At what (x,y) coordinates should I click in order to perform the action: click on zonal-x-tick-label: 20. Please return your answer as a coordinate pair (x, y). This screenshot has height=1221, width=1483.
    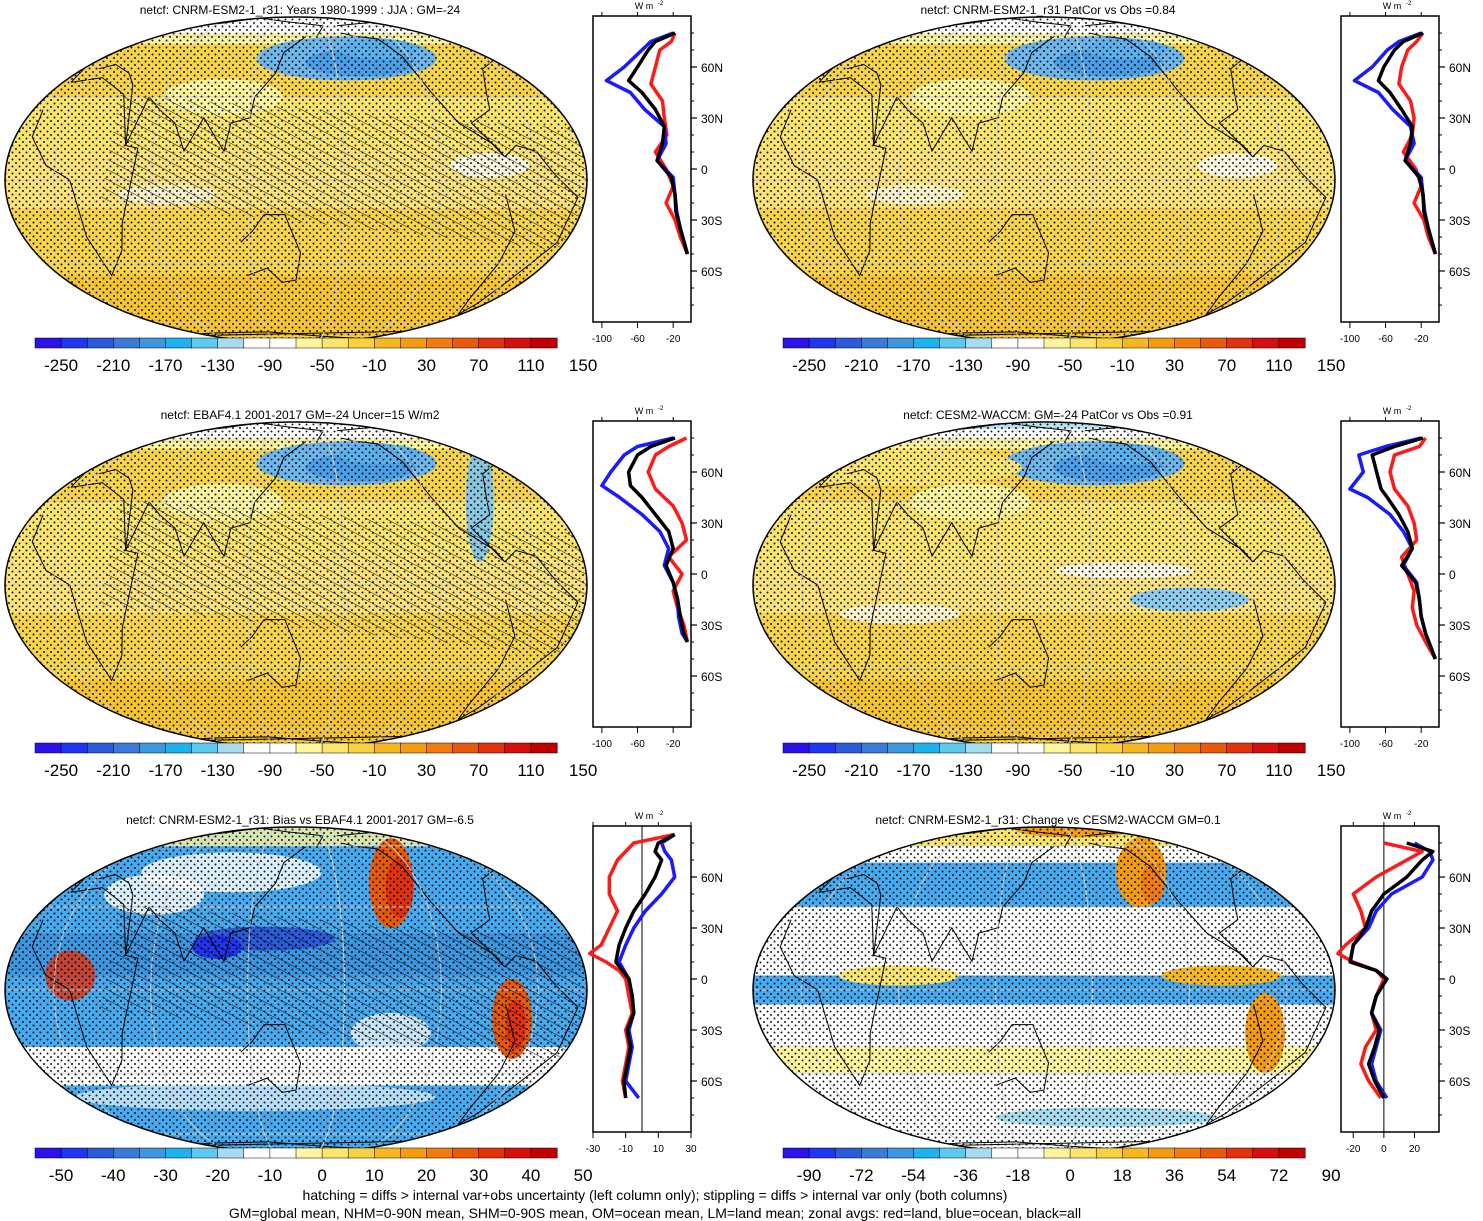
    Looking at the image, I should click on (1415, 1149).